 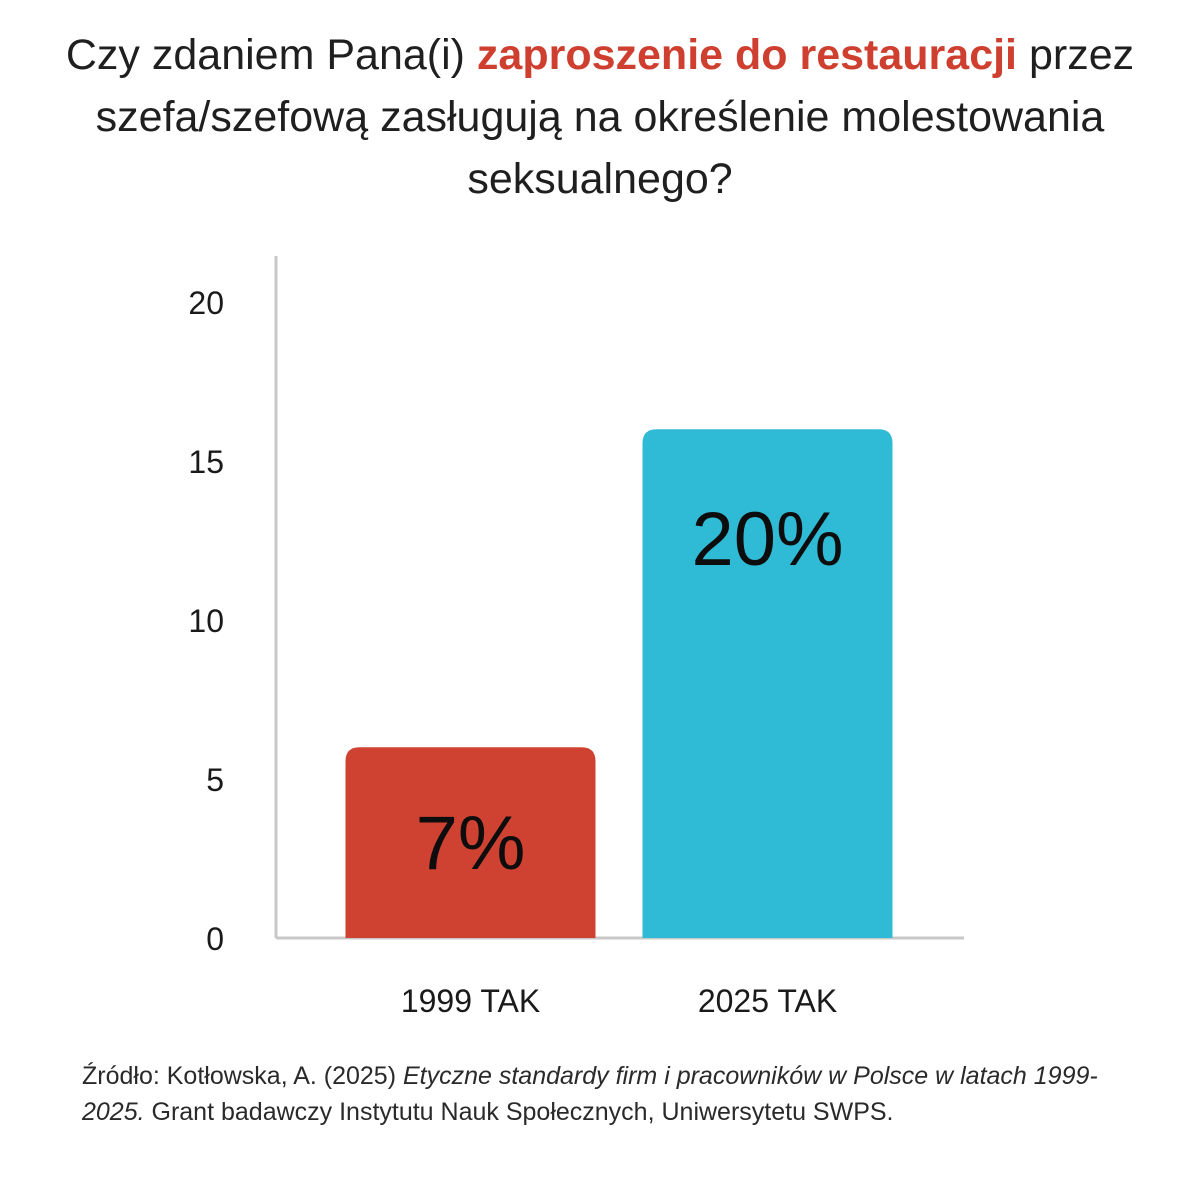 What do you see at coordinates (206, 462) in the screenshot?
I see `y-tick-label: 15` at bounding box center [206, 462].